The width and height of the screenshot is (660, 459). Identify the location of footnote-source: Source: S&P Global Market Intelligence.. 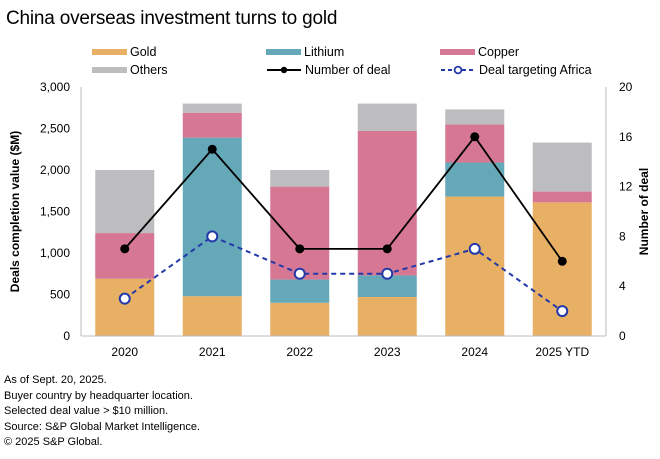
(102, 426).